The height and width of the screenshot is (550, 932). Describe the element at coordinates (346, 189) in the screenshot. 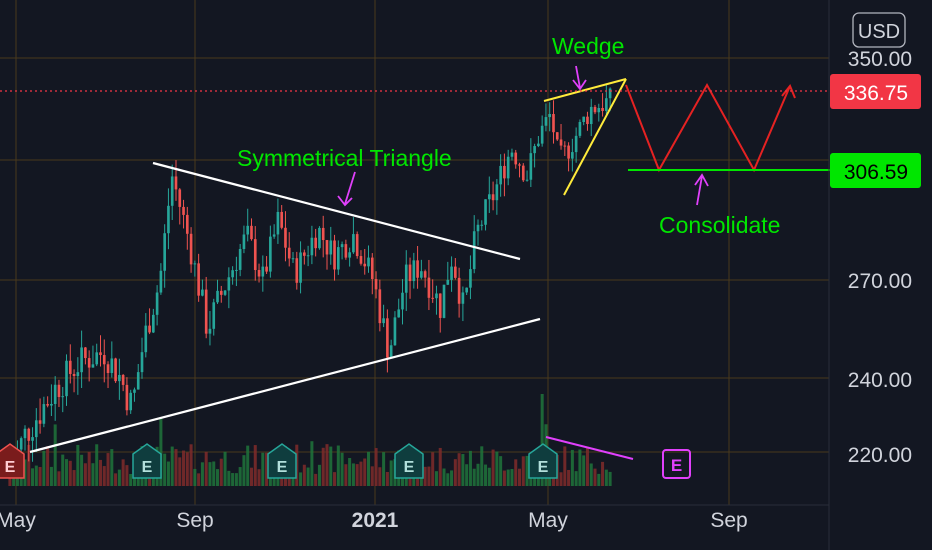

I see `triangle-arrow` at that location.